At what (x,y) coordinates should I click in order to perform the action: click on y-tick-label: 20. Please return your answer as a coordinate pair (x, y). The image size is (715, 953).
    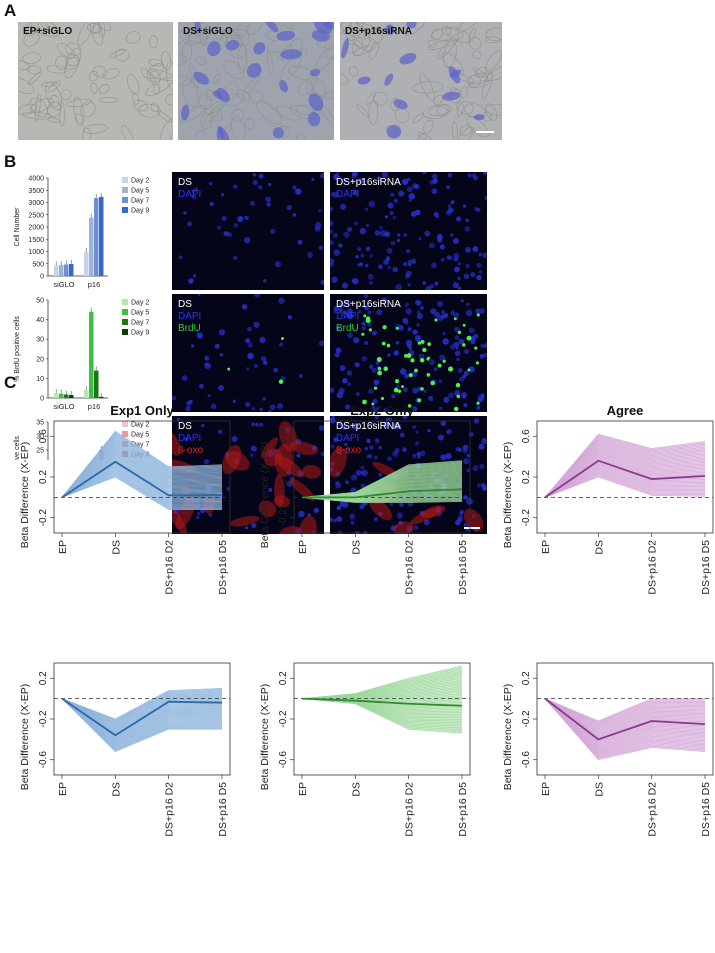
    Looking at the image, I should click on (40, 359).